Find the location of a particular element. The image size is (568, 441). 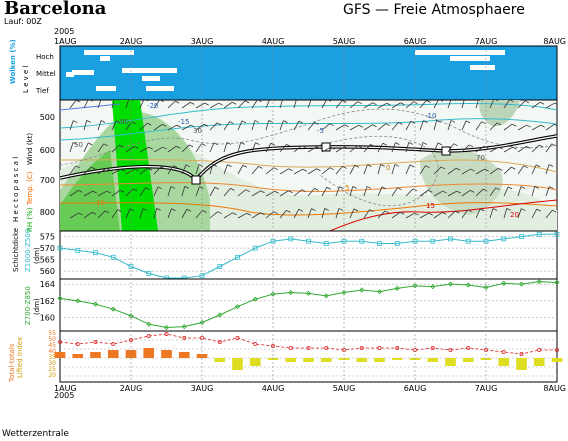

index-tick-label: 55 is located at coordinates (52, 333).